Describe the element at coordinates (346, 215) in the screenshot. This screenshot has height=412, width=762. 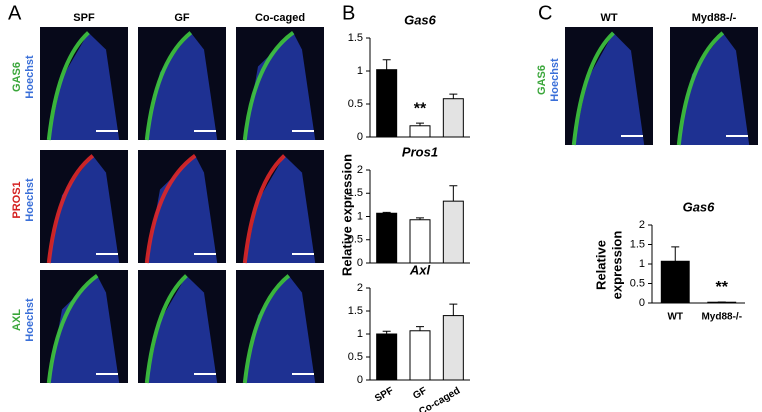
I see `y-axis-label: Relative expression` at that location.